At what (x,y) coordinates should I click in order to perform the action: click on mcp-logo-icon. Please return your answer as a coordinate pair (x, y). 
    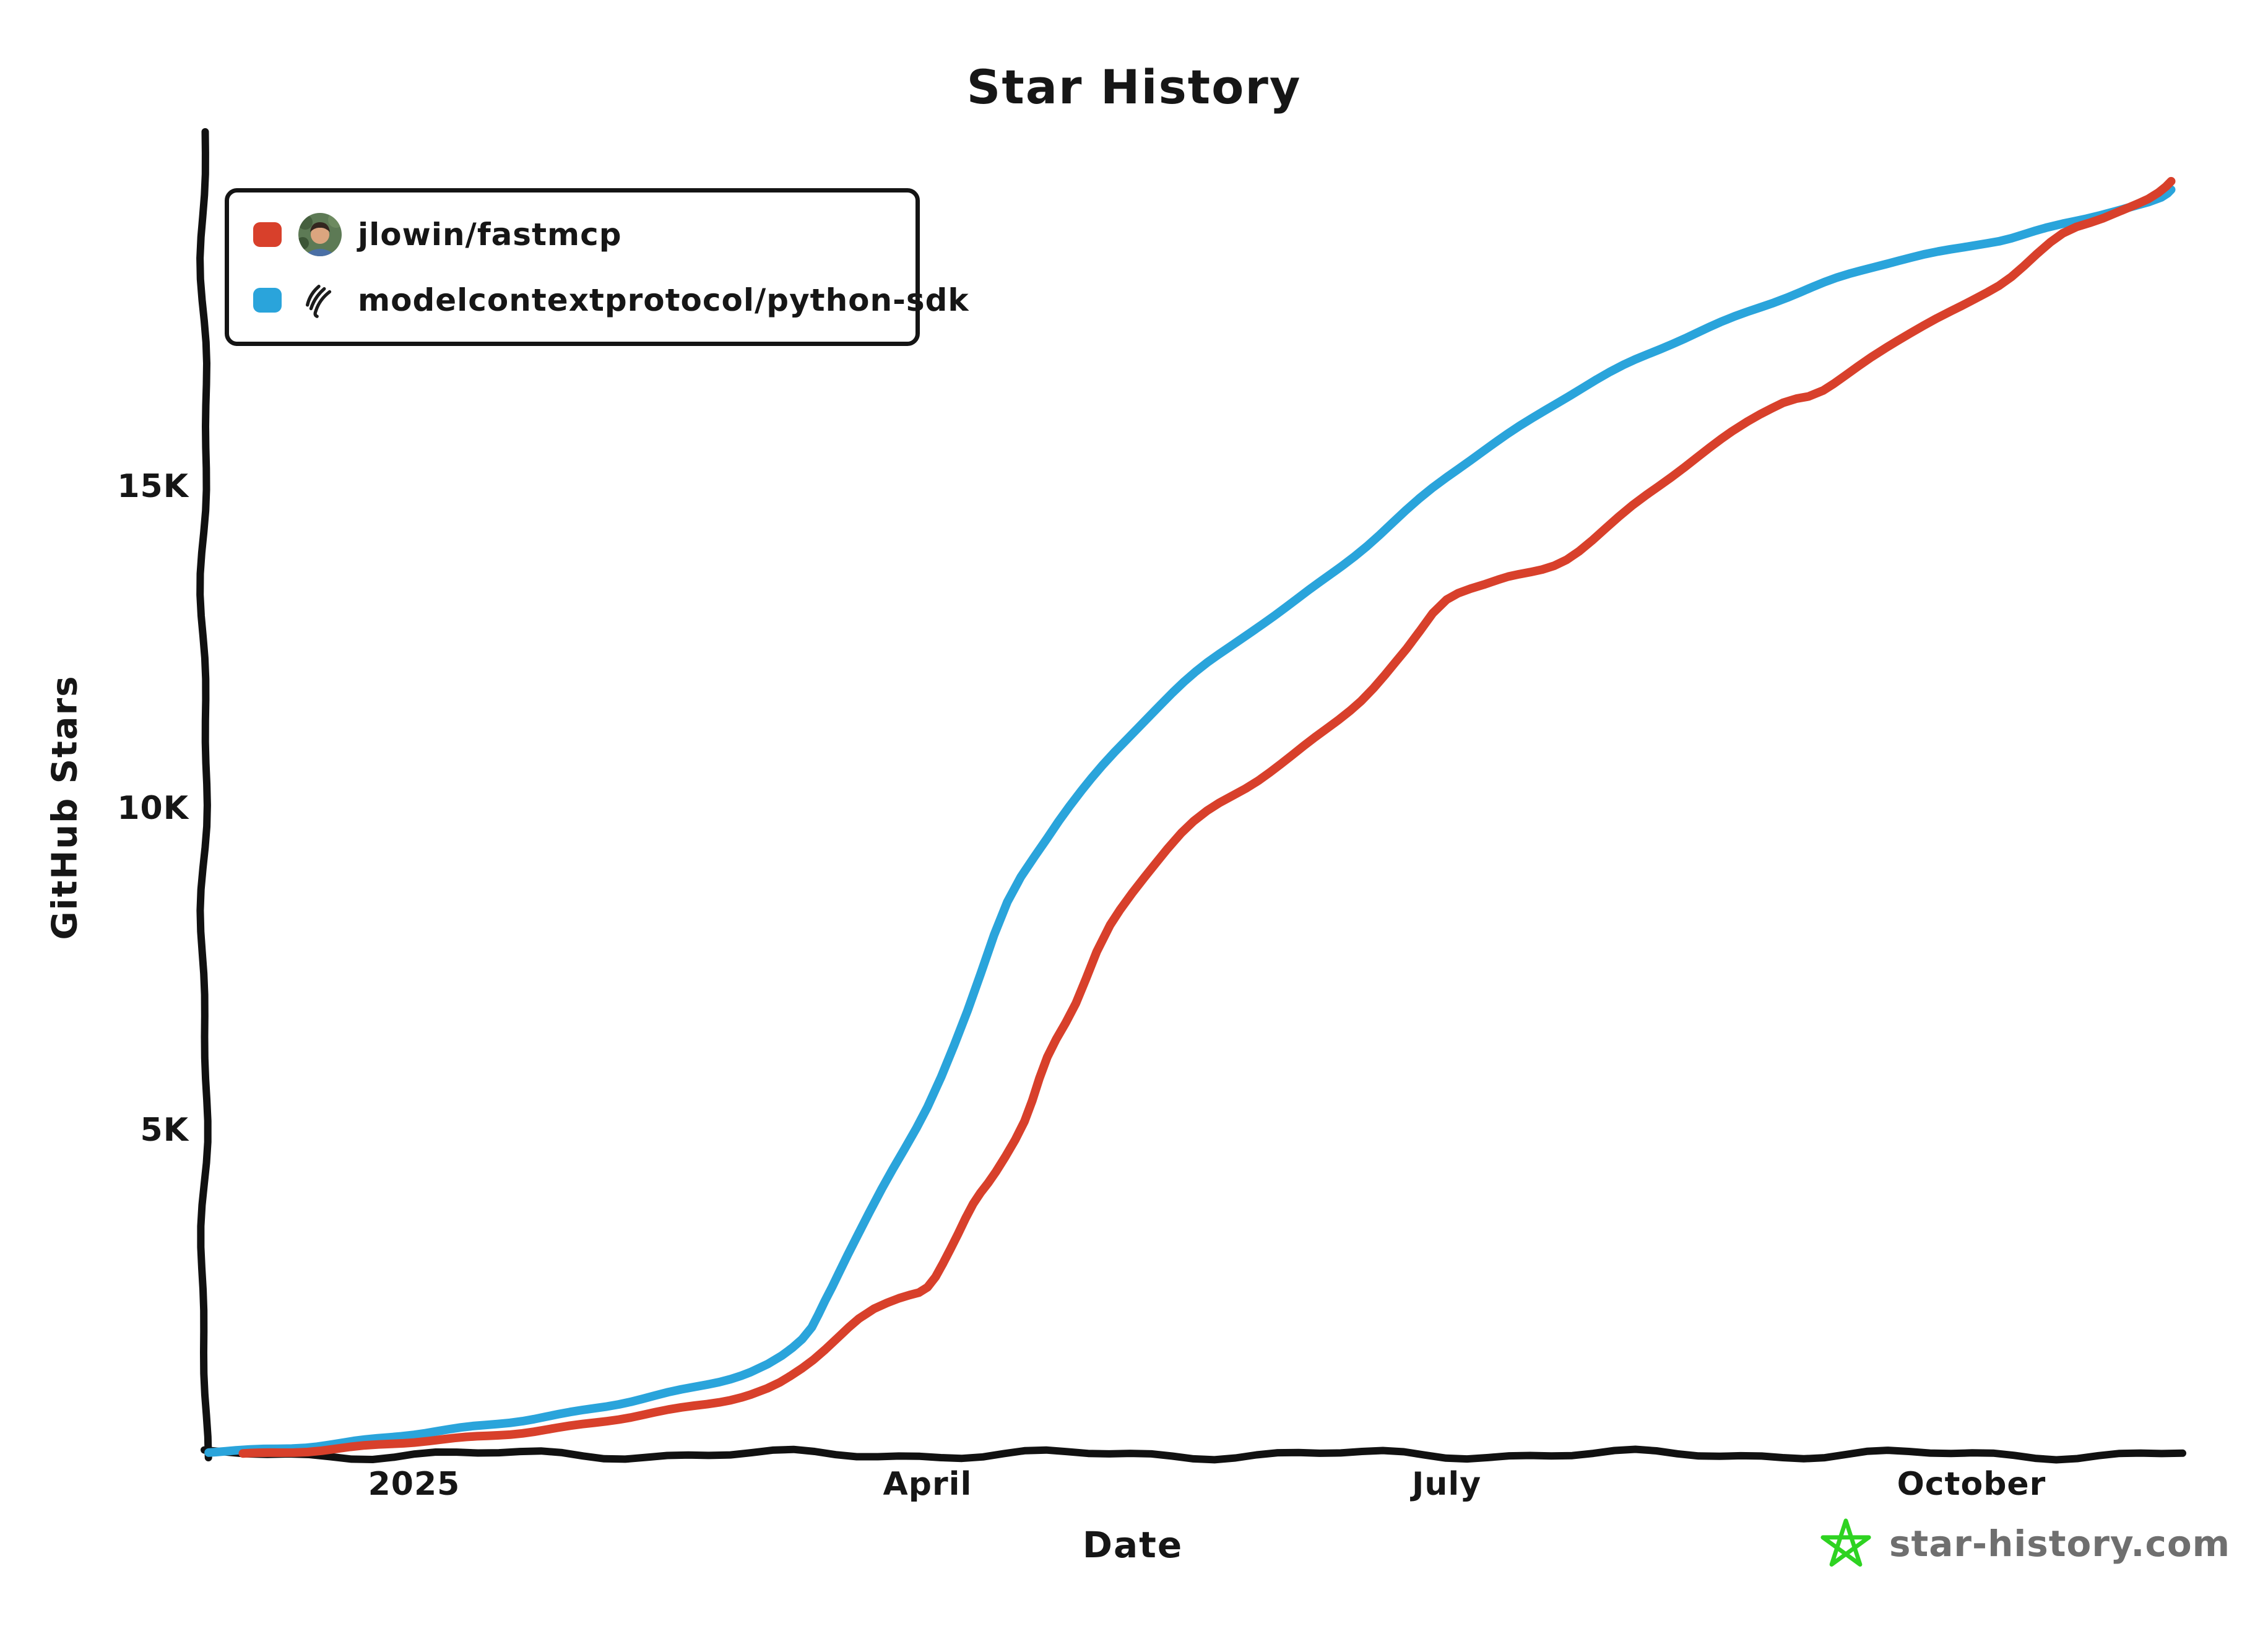
    Looking at the image, I should click on (320, 300).